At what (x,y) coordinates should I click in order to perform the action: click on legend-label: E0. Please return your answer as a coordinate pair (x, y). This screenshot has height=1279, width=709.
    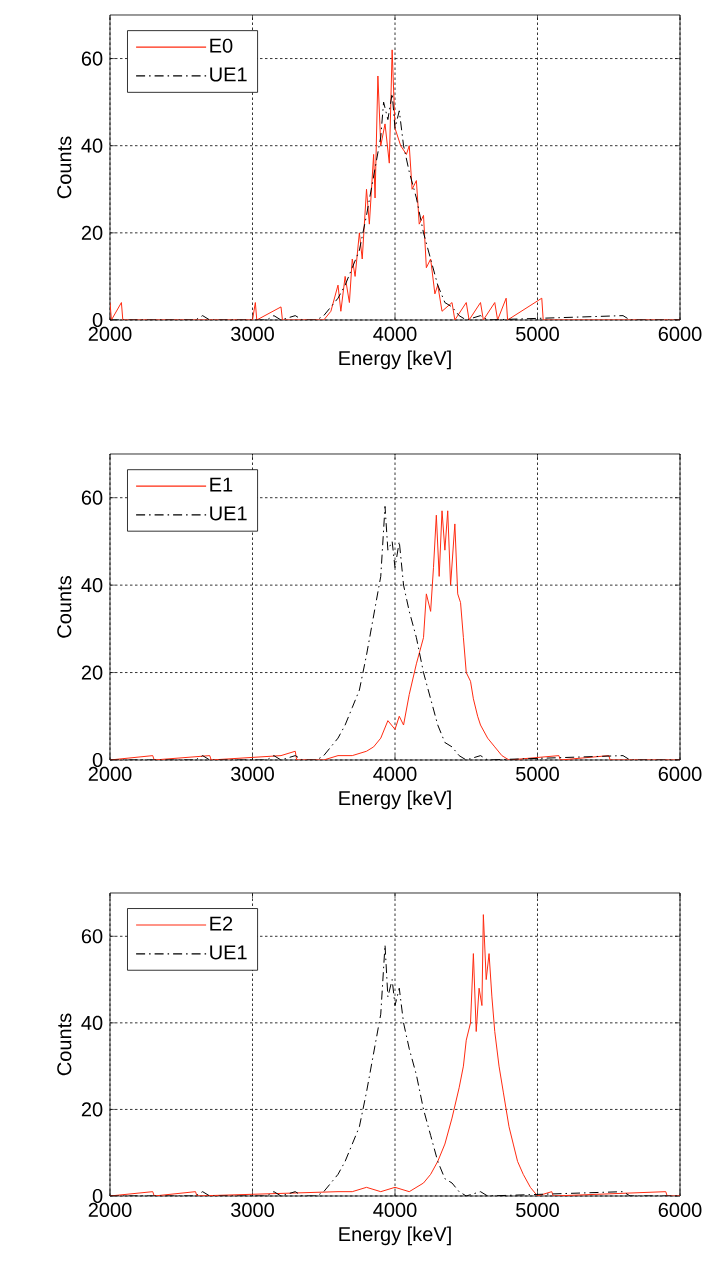
    Looking at the image, I should click on (221, 45).